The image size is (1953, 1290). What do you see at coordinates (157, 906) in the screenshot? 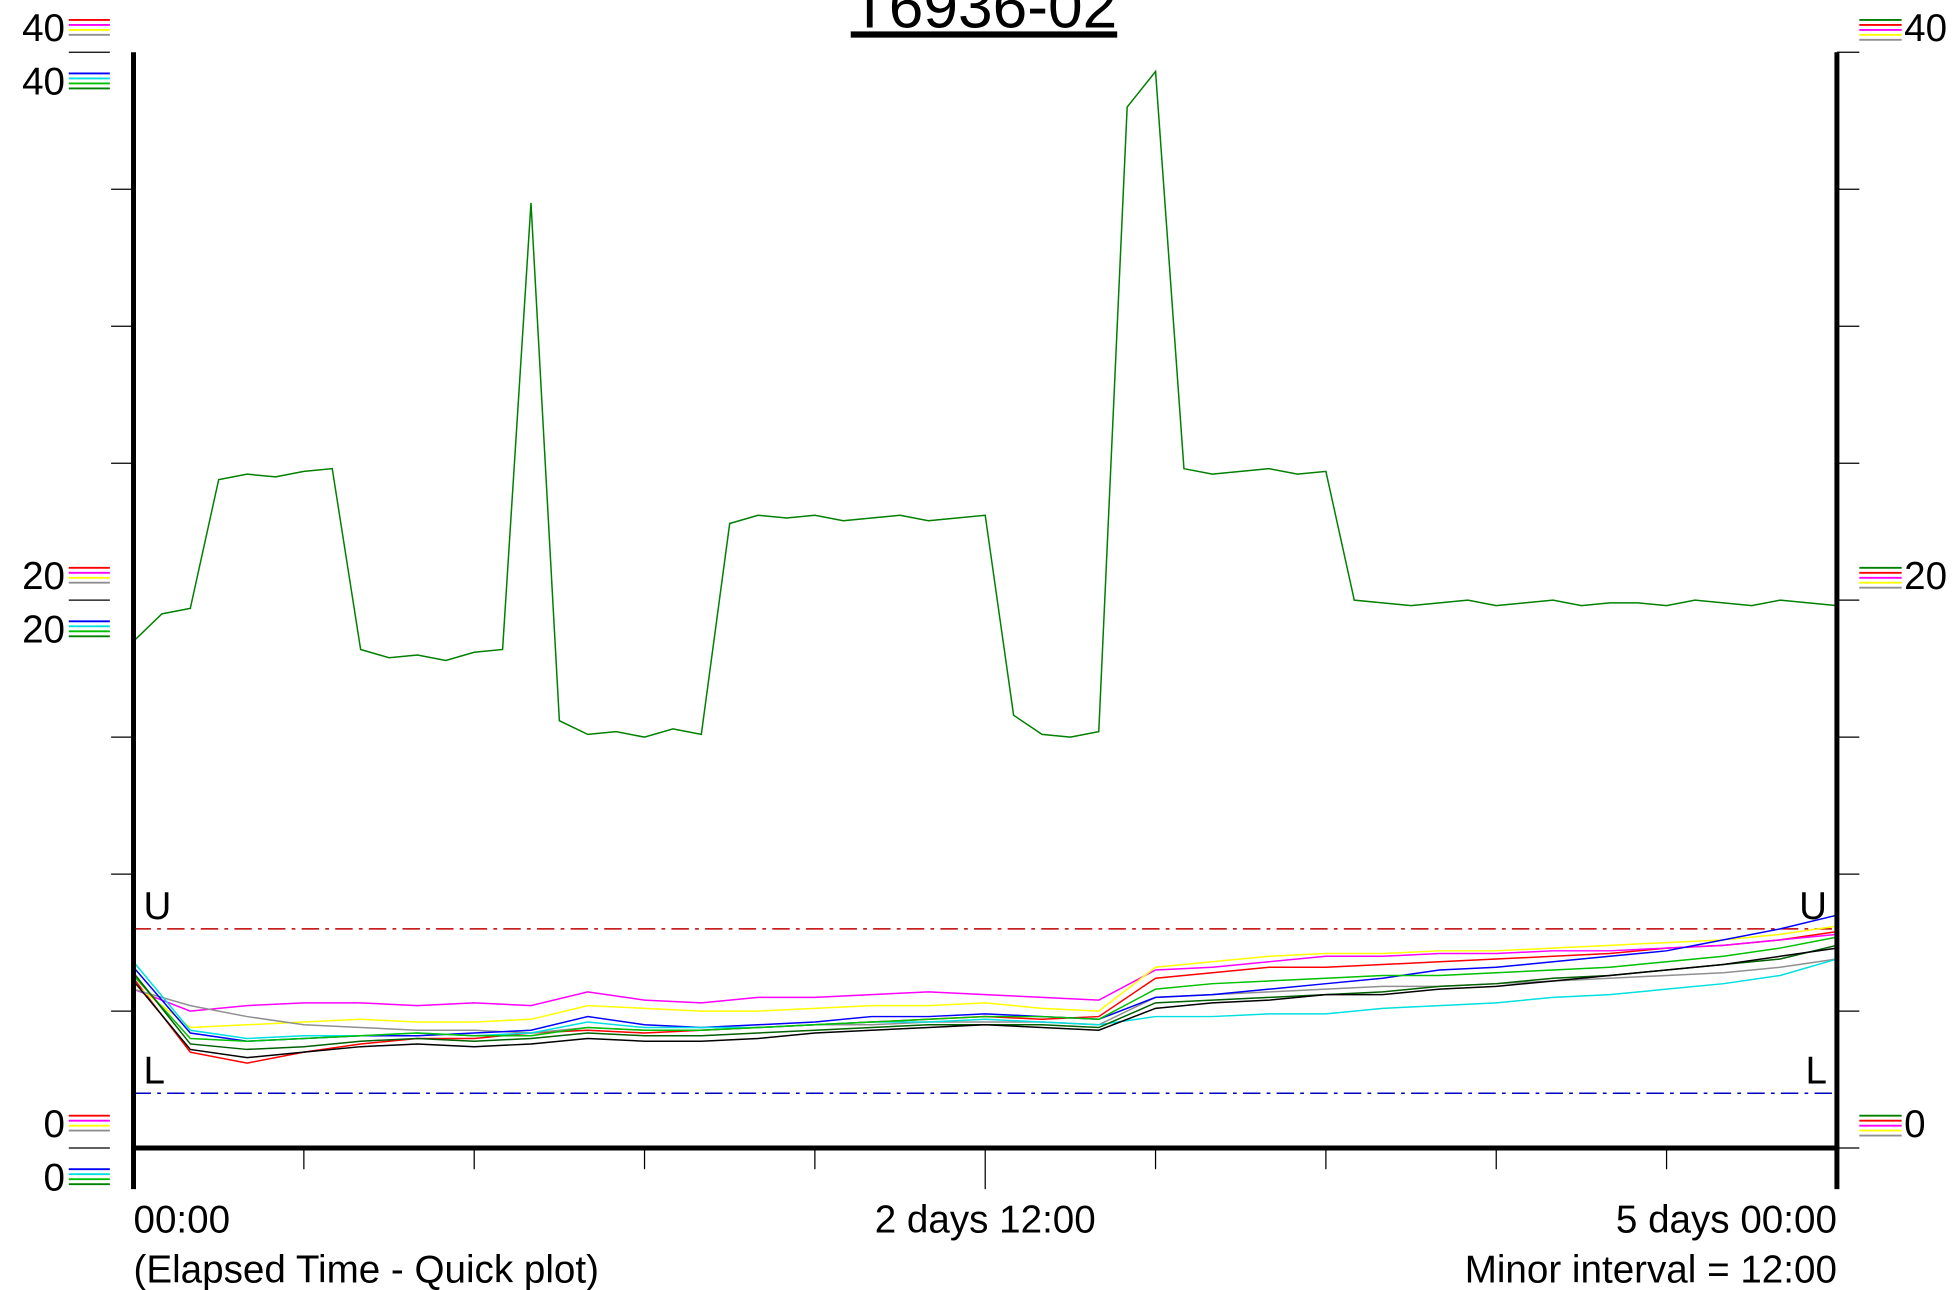
I see `limit-label: U` at bounding box center [157, 906].